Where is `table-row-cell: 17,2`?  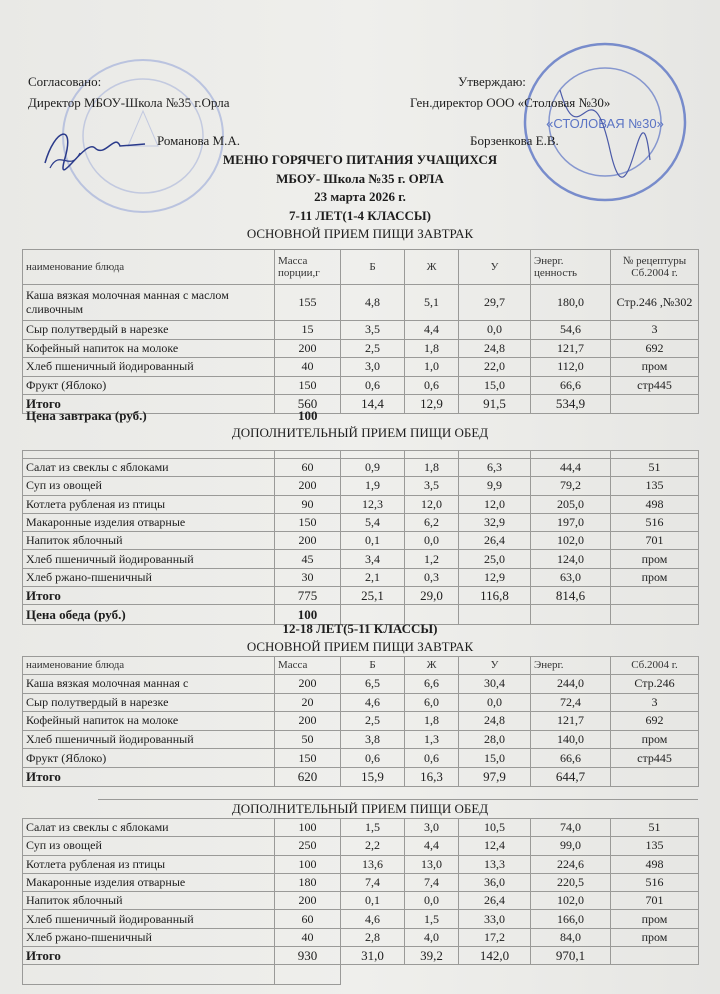 table-row-cell: 17,2 is located at coordinates (494, 937).